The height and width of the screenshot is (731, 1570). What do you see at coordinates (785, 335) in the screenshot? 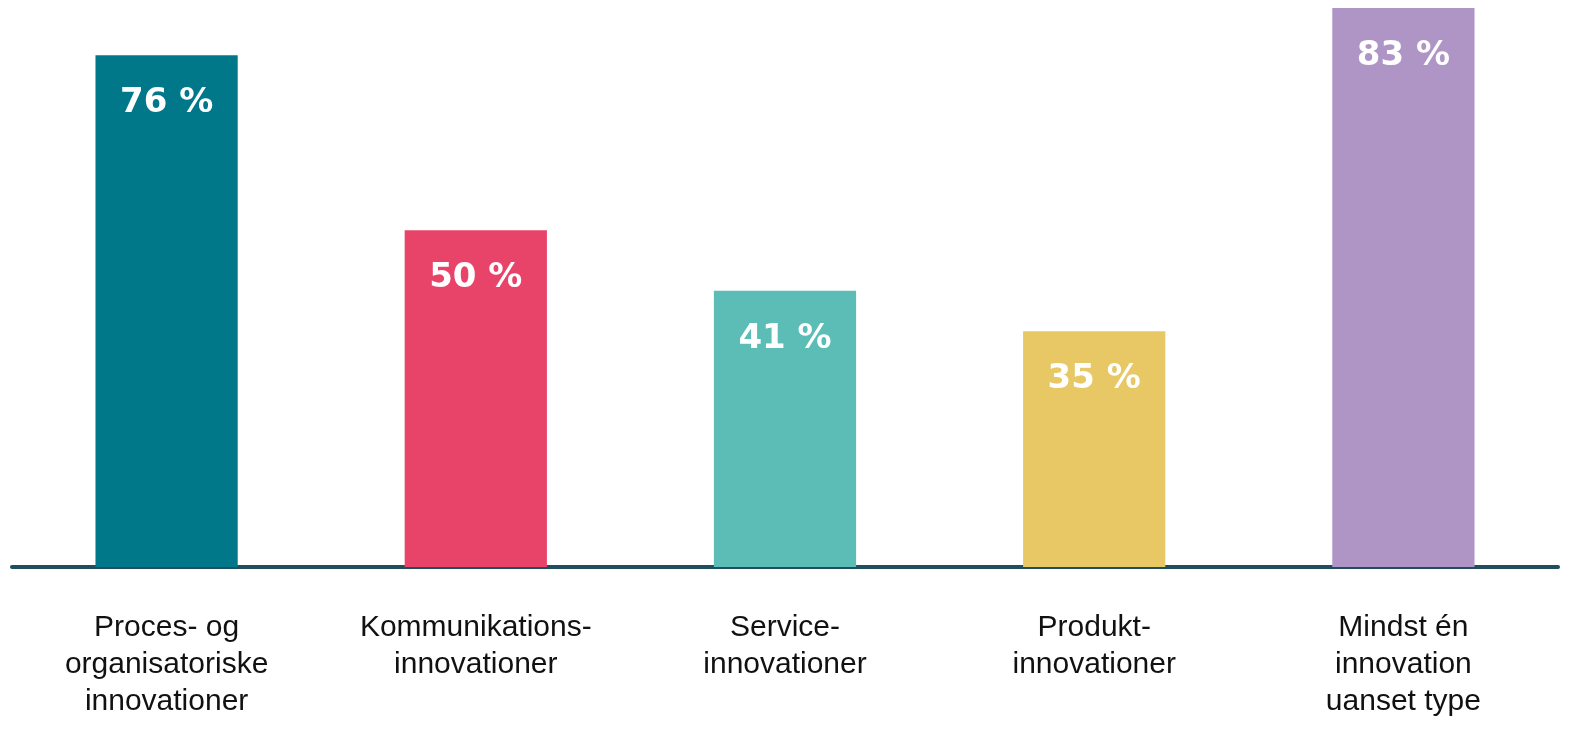
I see `data-label: 41 %` at bounding box center [785, 335].